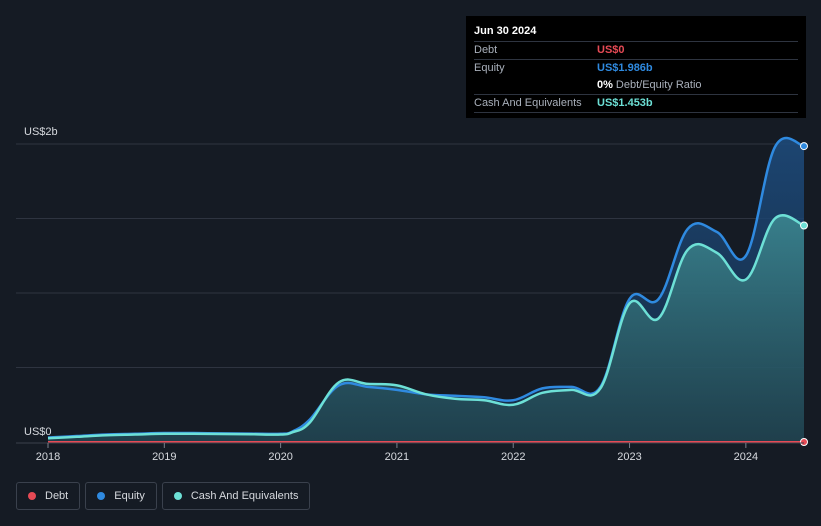 Image resolution: width=821 pixels, height=526 pixels. What do you see at coordinates (804, 294) in the screenshot?
I see `end-markers` at bounding box center [804, 294].